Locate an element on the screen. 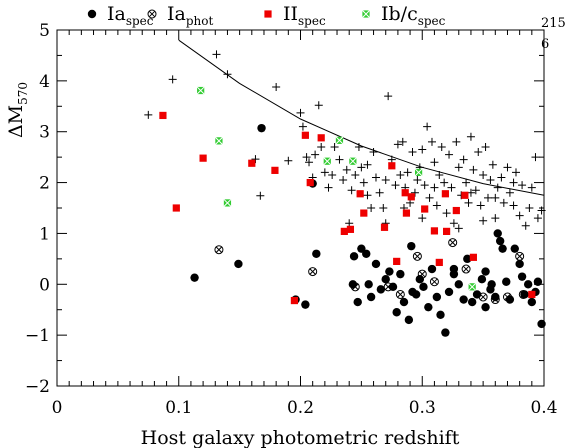 Image resolution: width=567 pixels, height=448 pixels. annotation-line-2: 6 is located at coordinates (545, 44).